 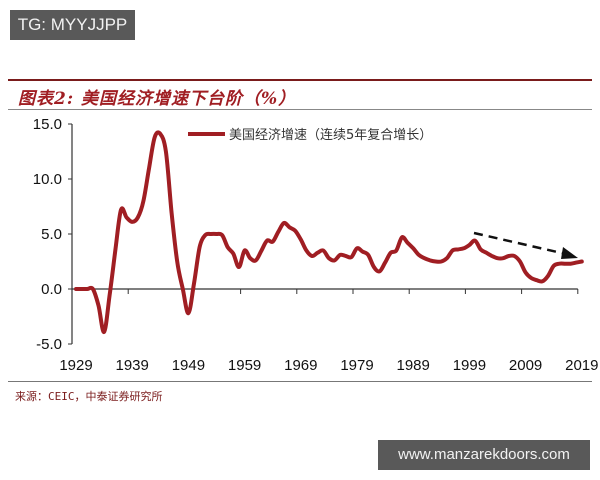 I want to click on x-tick-label: 1949, so click(x=188, y=365).